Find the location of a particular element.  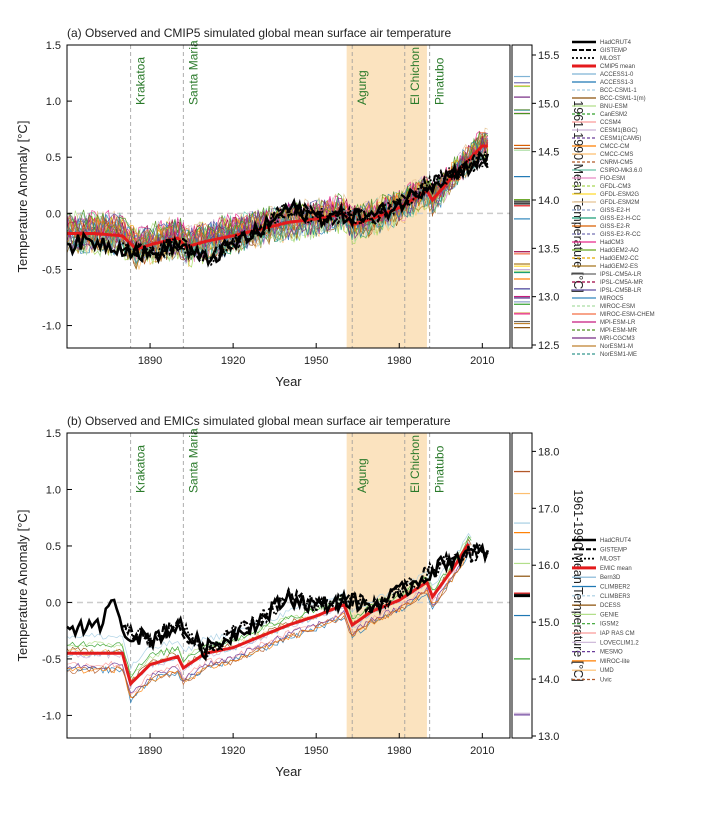

y2-axis-label: 1961-1990 Mean Temperature [°C] is located at coordinates (578, 196).